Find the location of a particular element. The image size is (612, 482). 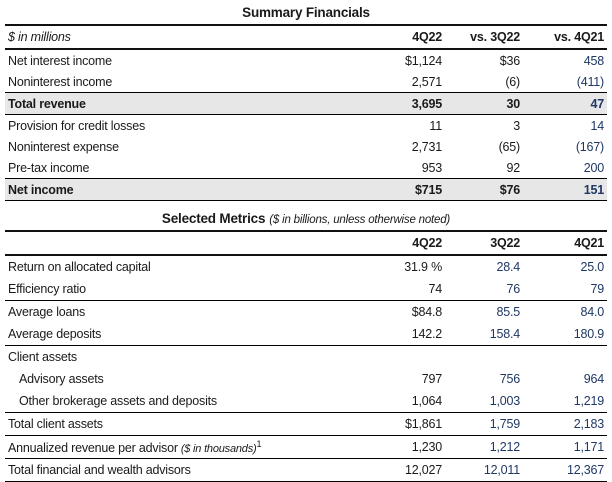

table1-title: Summary Financials is located at coordinates (306, 14).